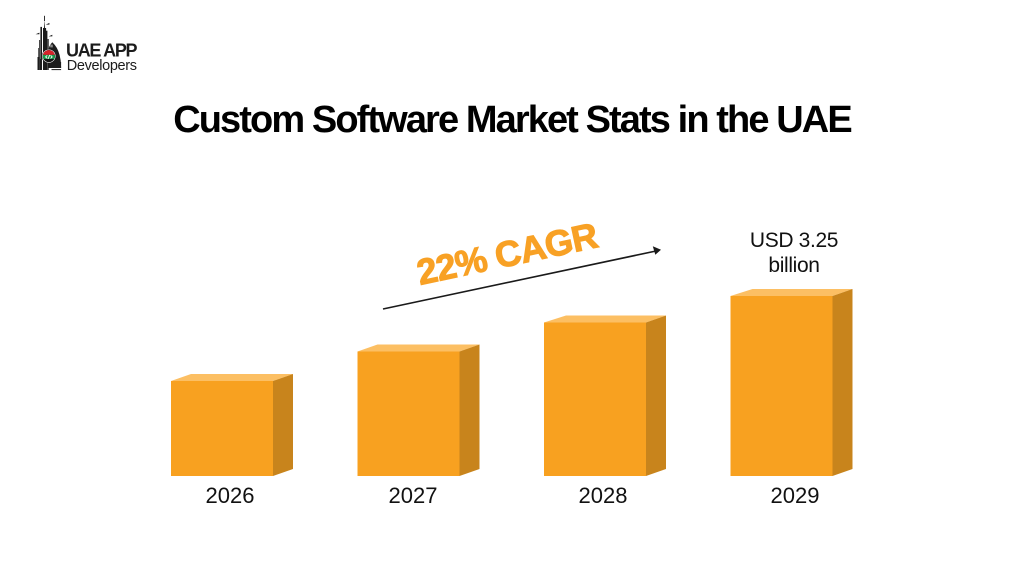  Describe the element at coordinates (102, 51) in the screenshot. I see `svg-text: UAE APP` at that location.